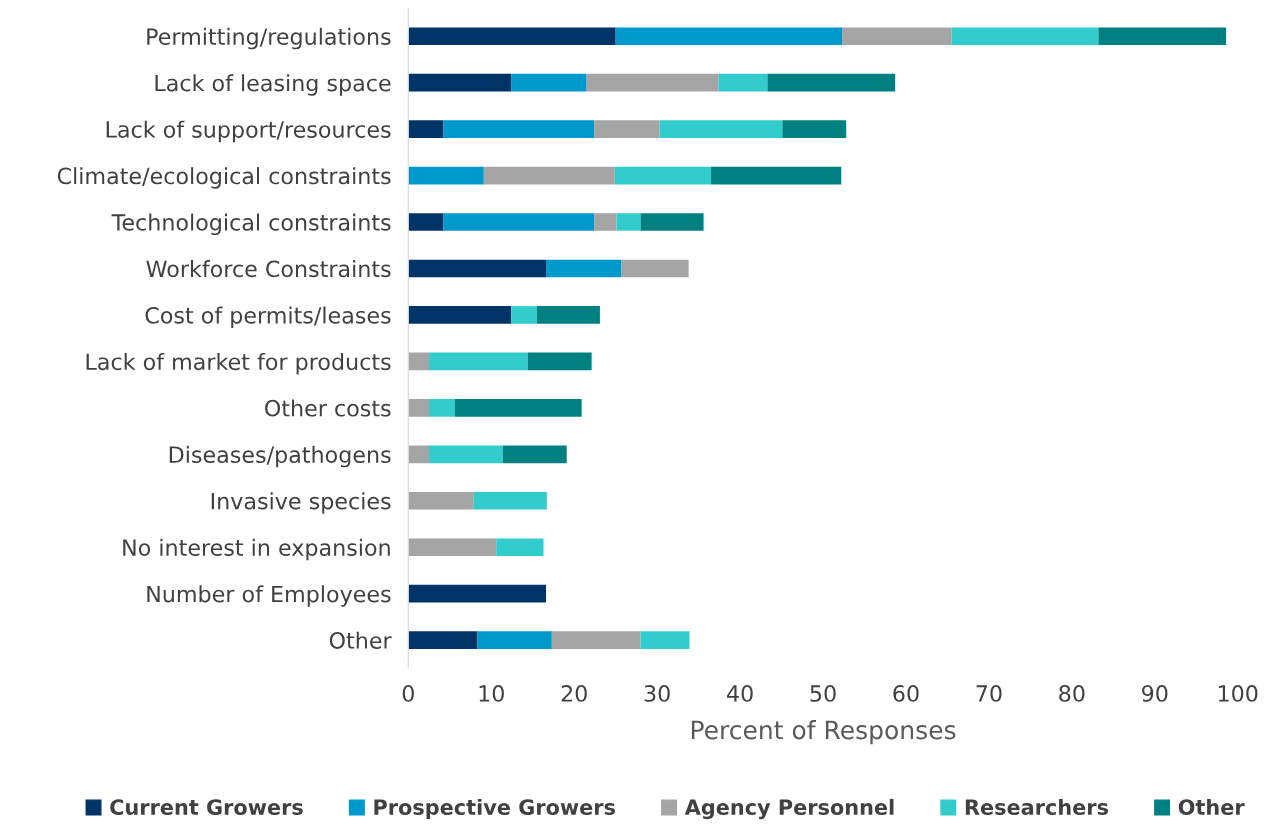  Describe the element at coordinates (491, 693) in the screenshot. I see `x-tick-label: 10` at that location.